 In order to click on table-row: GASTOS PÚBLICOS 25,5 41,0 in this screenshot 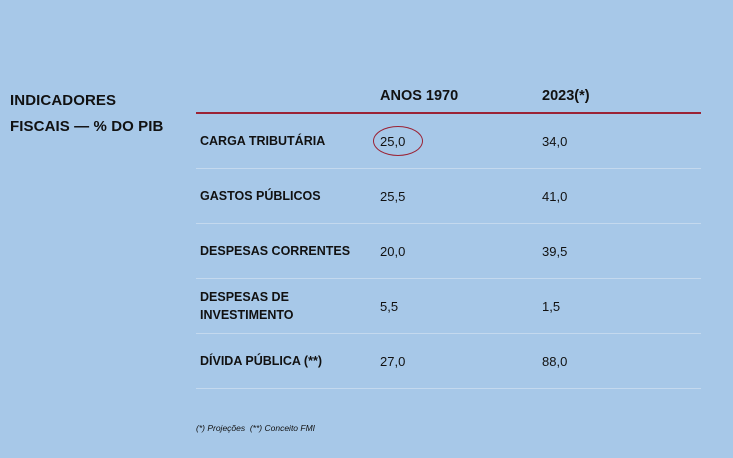, I will do `click(448, 196)`.